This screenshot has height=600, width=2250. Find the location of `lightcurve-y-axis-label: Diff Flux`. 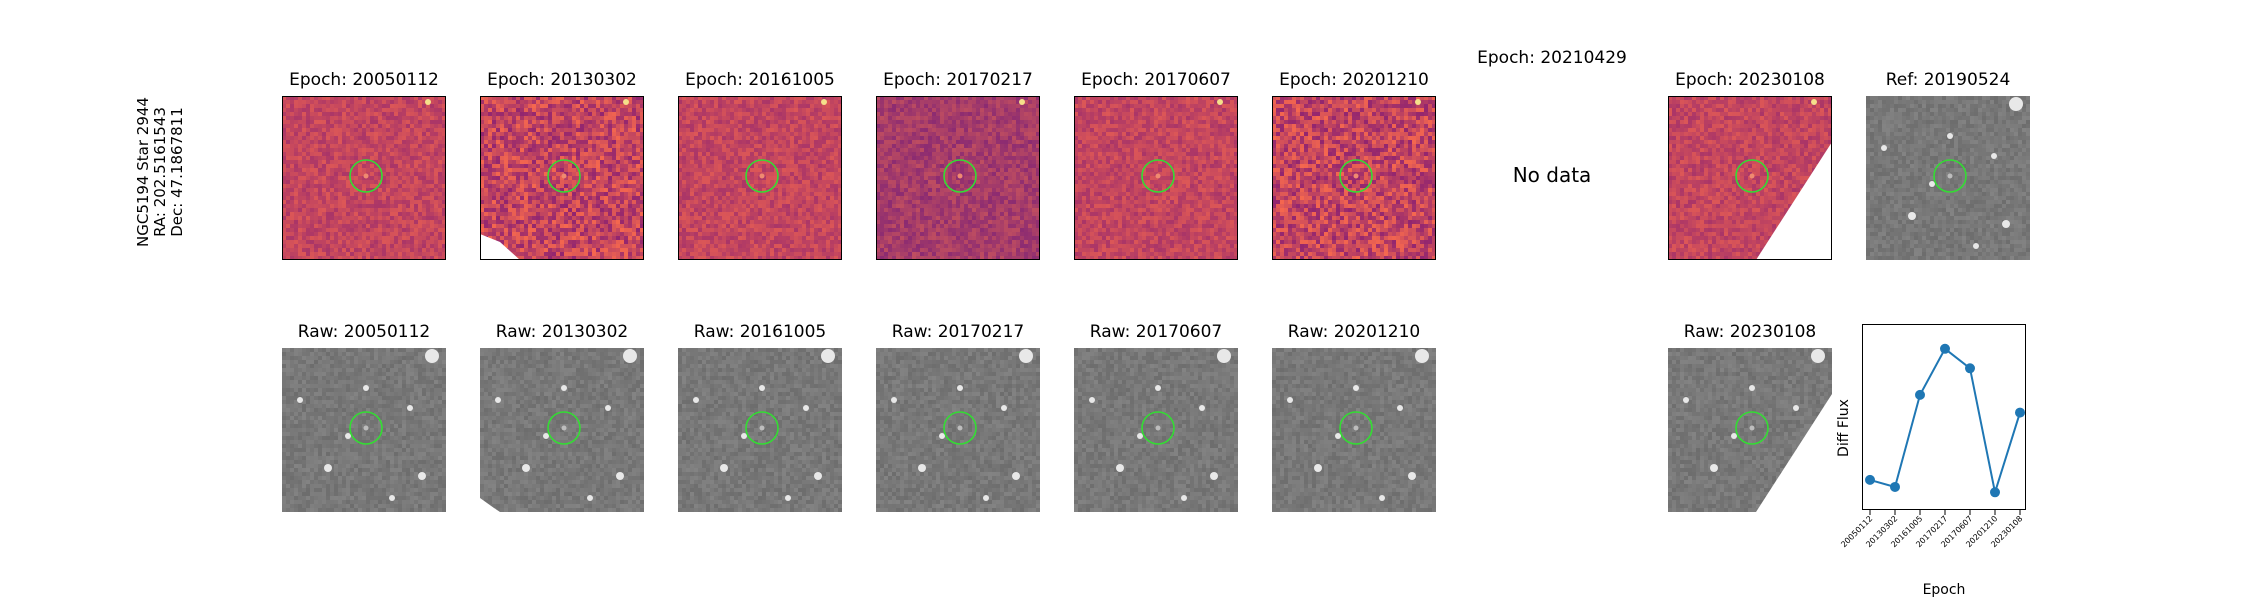

lightcurve-y-axis-label: Diff Flux is located at coordinates (1844, 428).